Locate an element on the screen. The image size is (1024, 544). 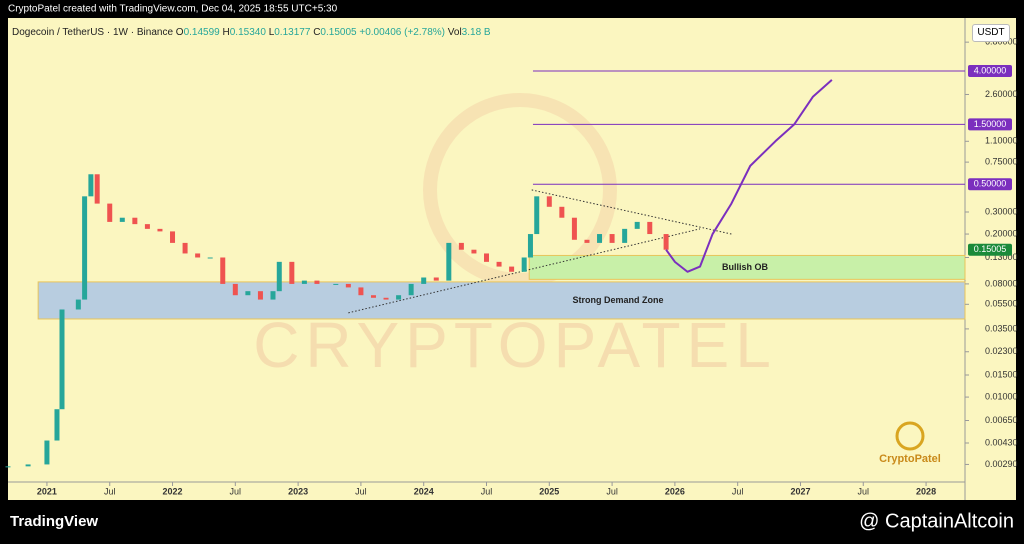
zone-label: Bullish OB is located at coordinates (745, 267).